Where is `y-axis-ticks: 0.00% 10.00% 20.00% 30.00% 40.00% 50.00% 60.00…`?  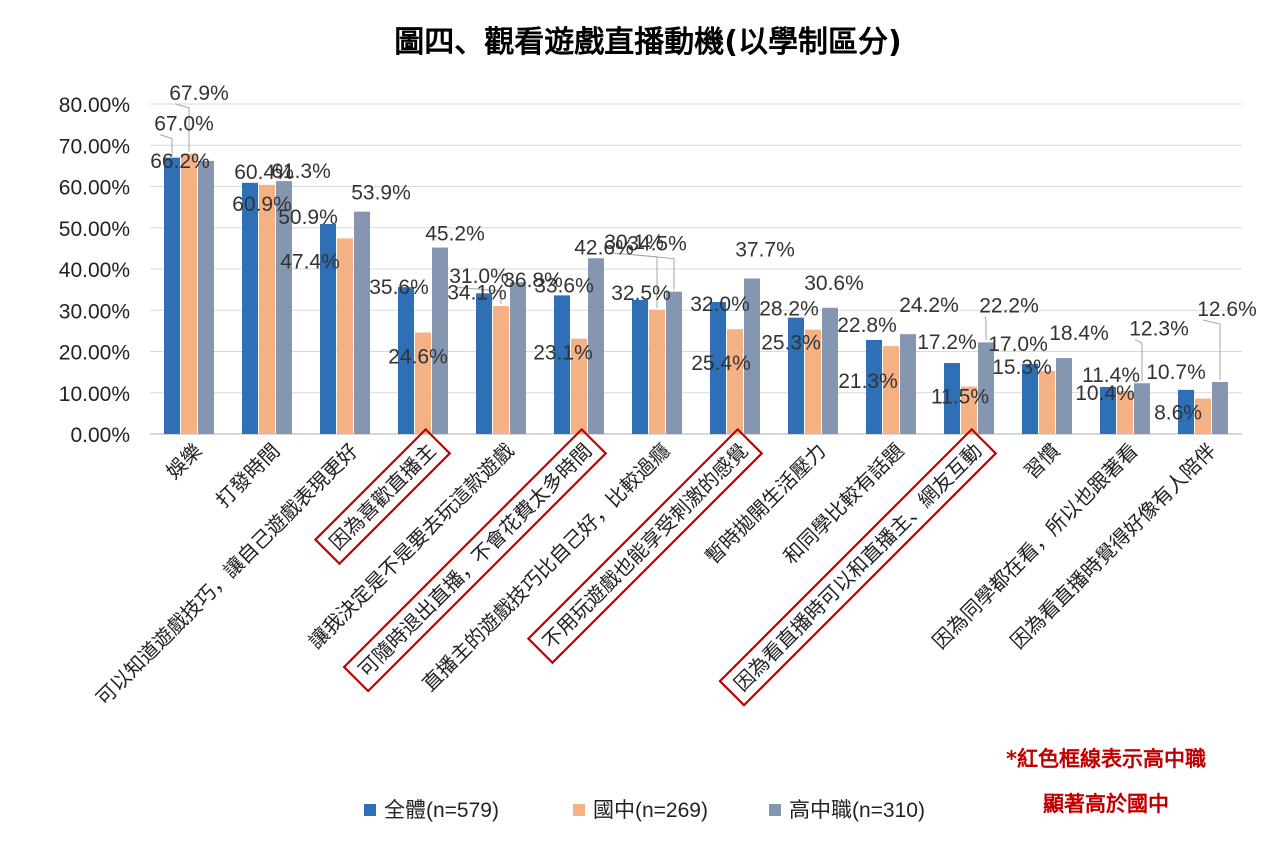
y-axis-ticks: 0.00% 10.00% 20.00% 30.00% 40.00% 50.00% 60.00… is located at coordinates (94, 270).